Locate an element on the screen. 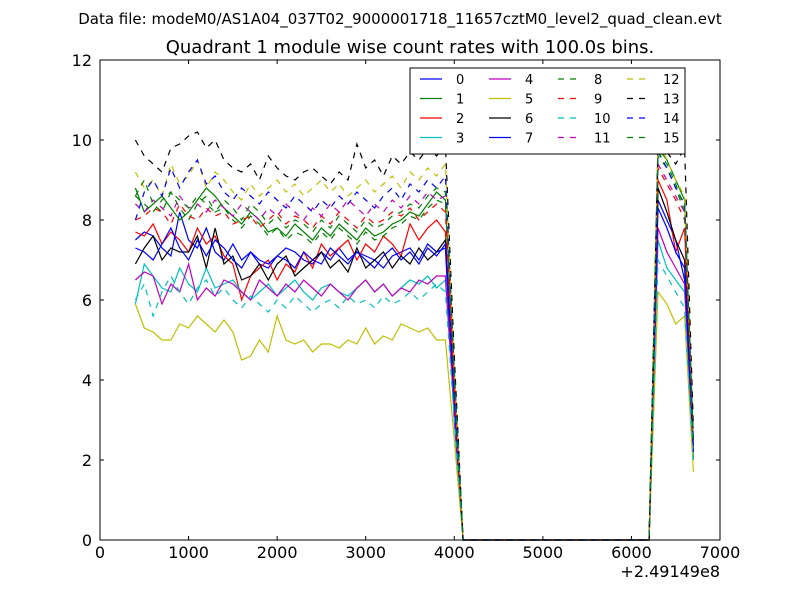  legend-label-8: 8 is located at coordinates (598, 80).